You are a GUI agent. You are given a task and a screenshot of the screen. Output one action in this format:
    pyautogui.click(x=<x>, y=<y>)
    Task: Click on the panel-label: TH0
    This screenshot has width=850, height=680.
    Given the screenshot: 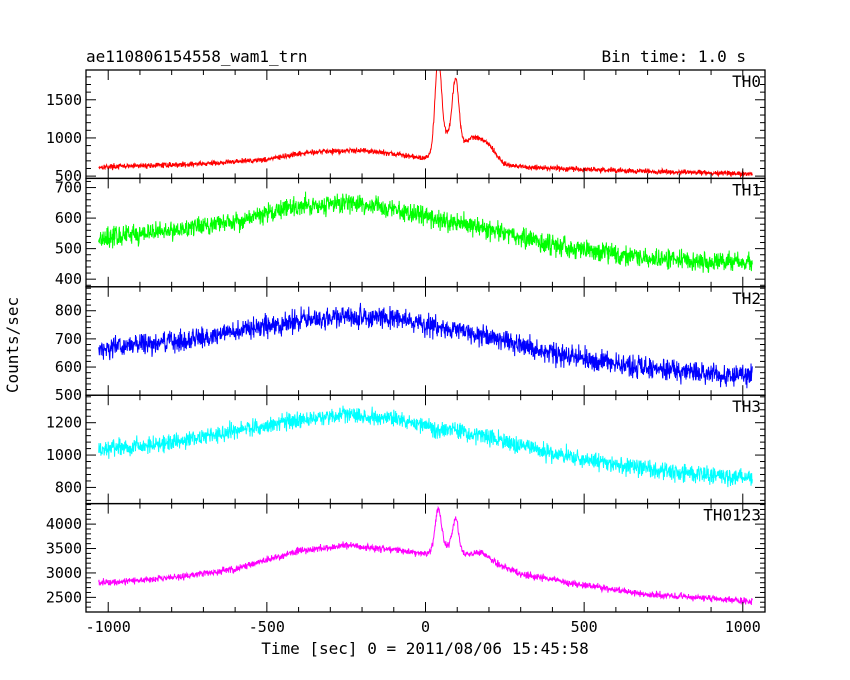 What is the action you would take?
    pyautogui.click(x=746, y=81)
    